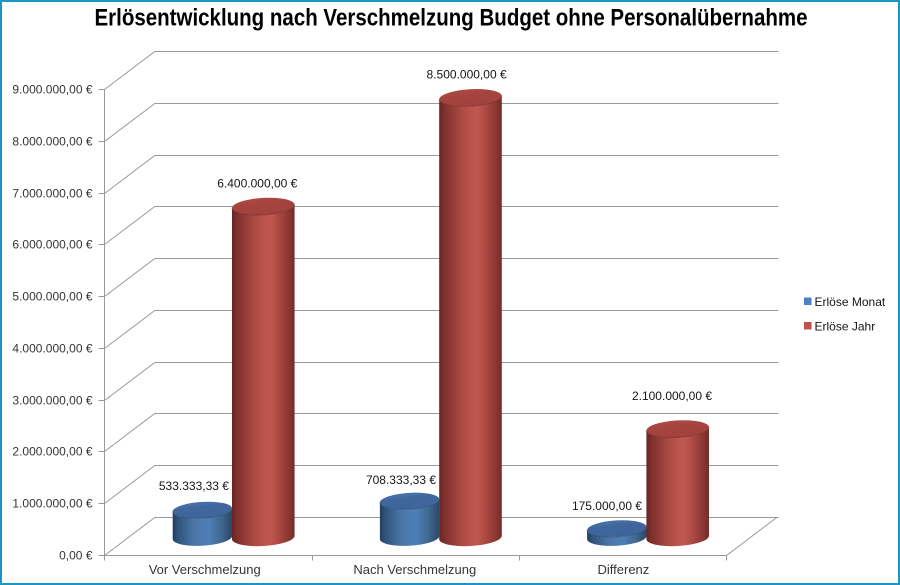  What do you see at coordinates (52, 297) in the screenshot?
I see `svg-text: 5.000.000,00 €` at bounding box center [52, 297].